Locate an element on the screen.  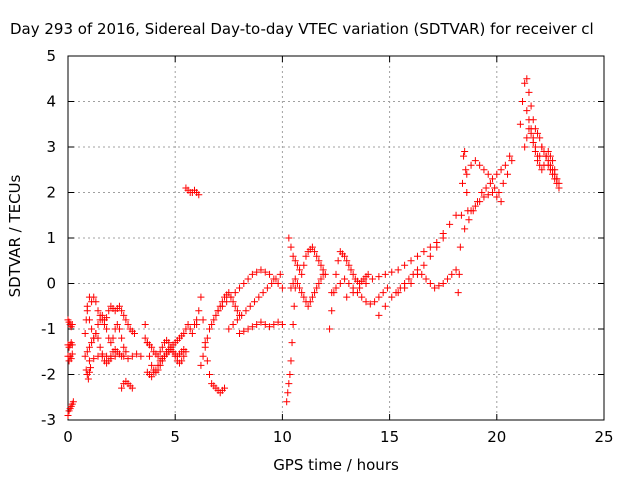
y-tick-label: 2 is located at coordinates (51, 193).